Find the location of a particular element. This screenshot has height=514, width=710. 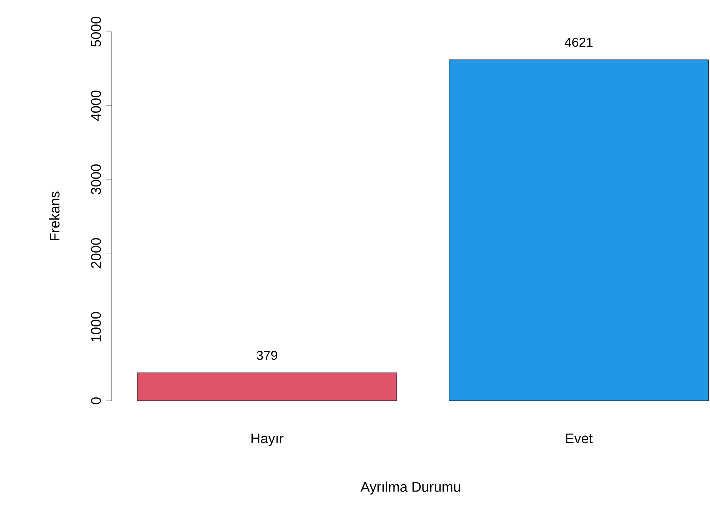

y-tick-label: 1000 is located at coordinates (96, 327).